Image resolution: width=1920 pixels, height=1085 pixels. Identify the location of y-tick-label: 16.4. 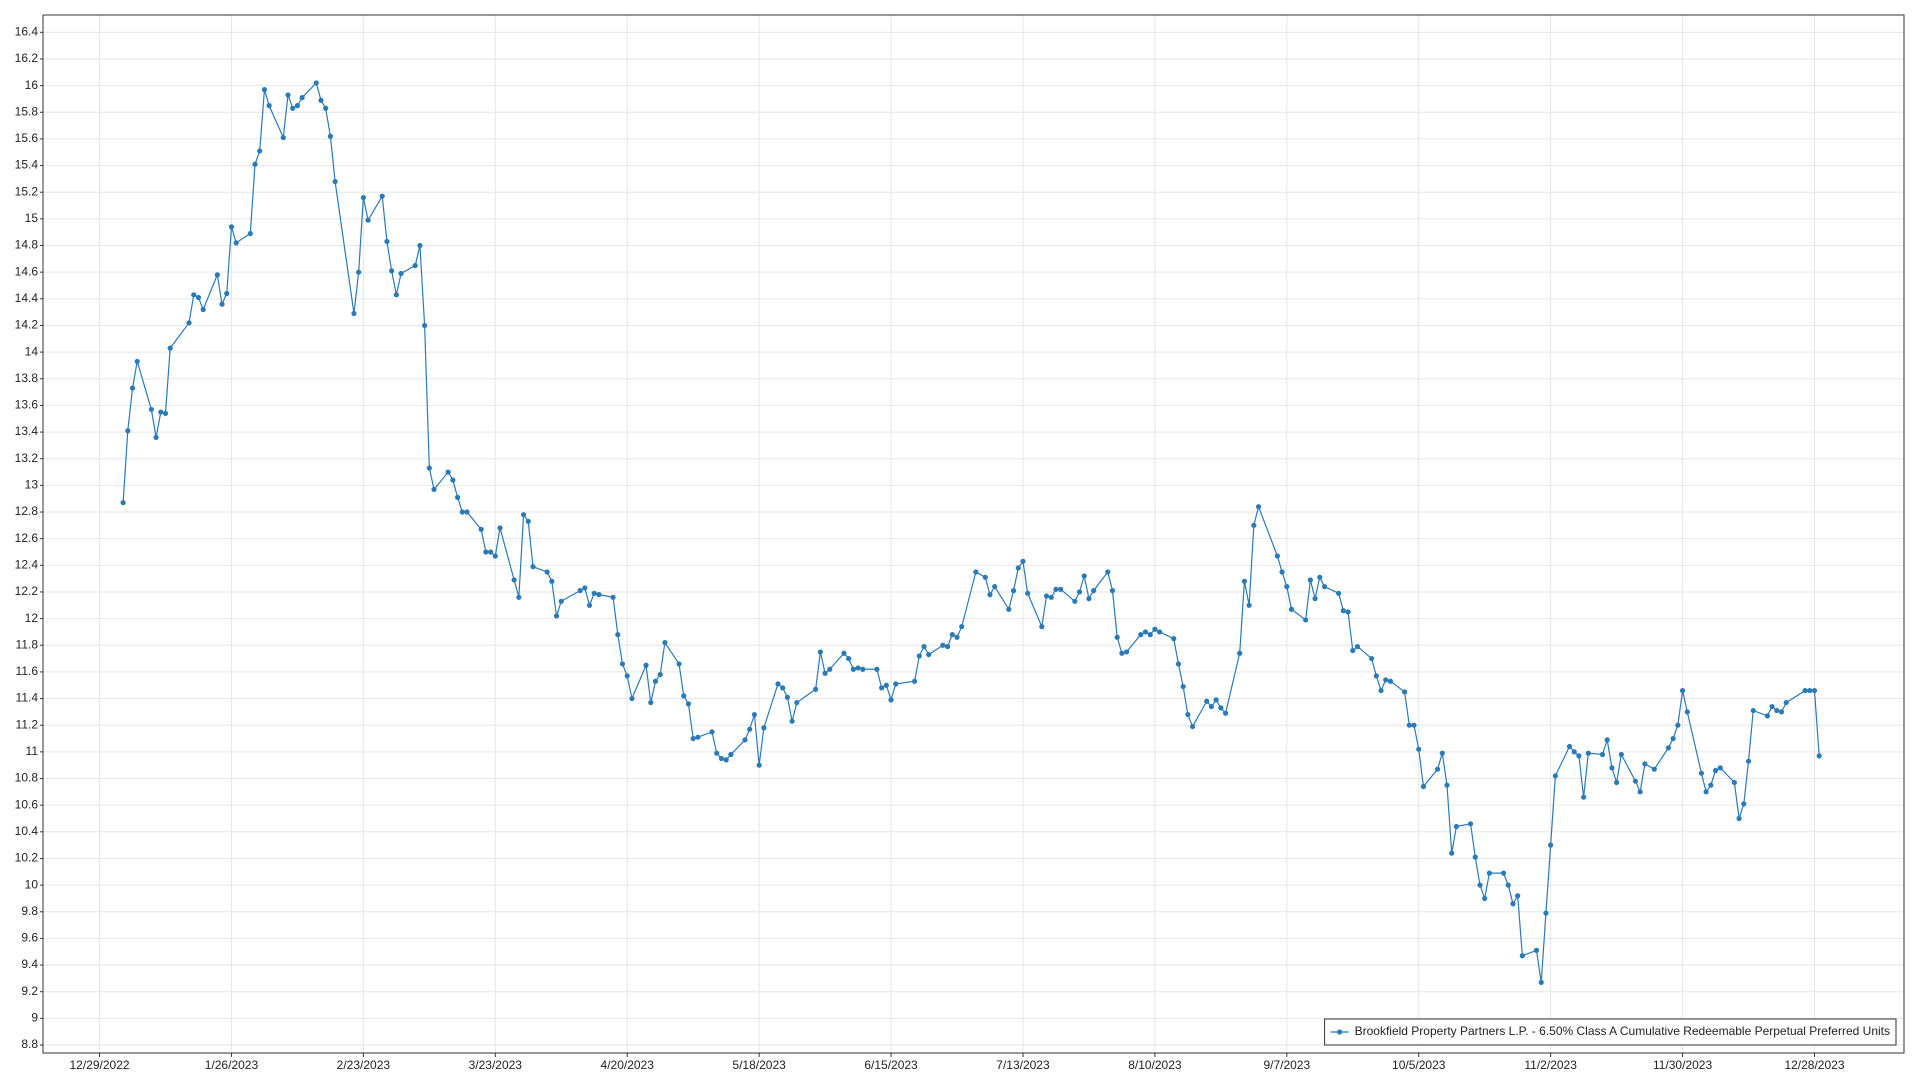
(27, 31).